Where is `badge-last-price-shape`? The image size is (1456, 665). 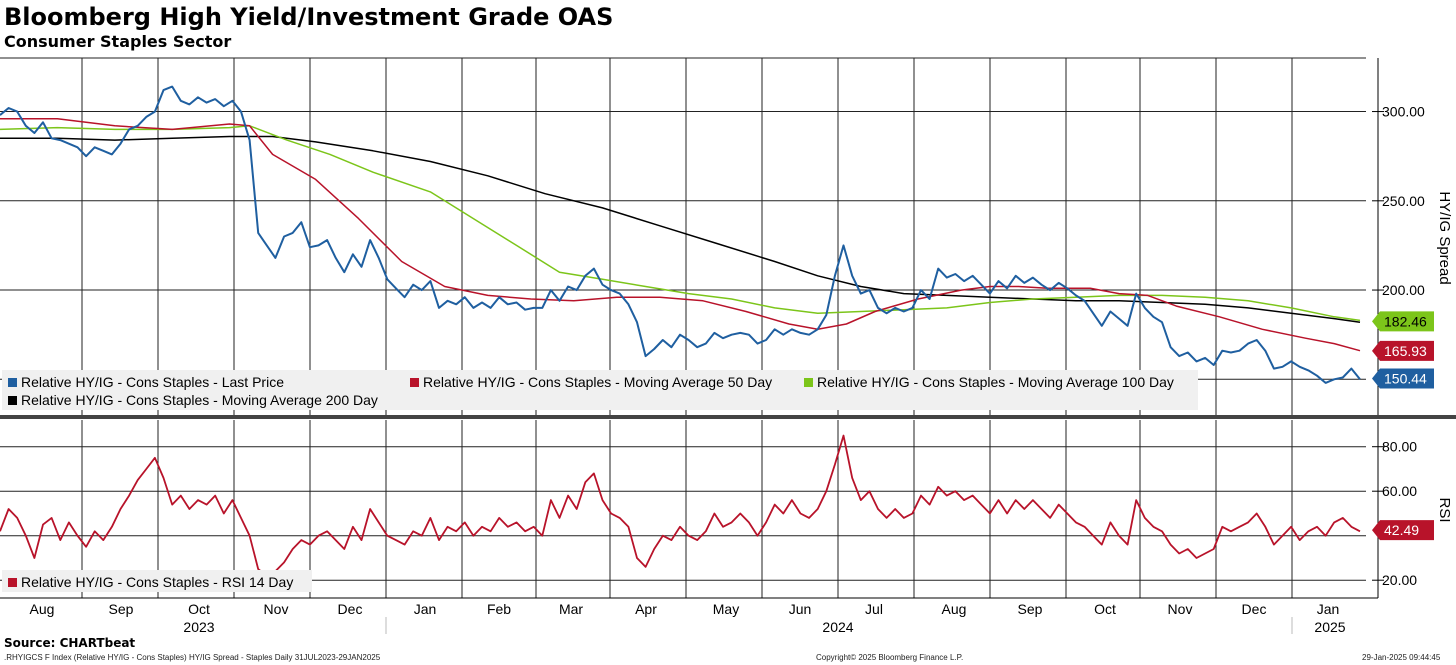 badge-last-price-shape is located at coordinates (1403, 378).